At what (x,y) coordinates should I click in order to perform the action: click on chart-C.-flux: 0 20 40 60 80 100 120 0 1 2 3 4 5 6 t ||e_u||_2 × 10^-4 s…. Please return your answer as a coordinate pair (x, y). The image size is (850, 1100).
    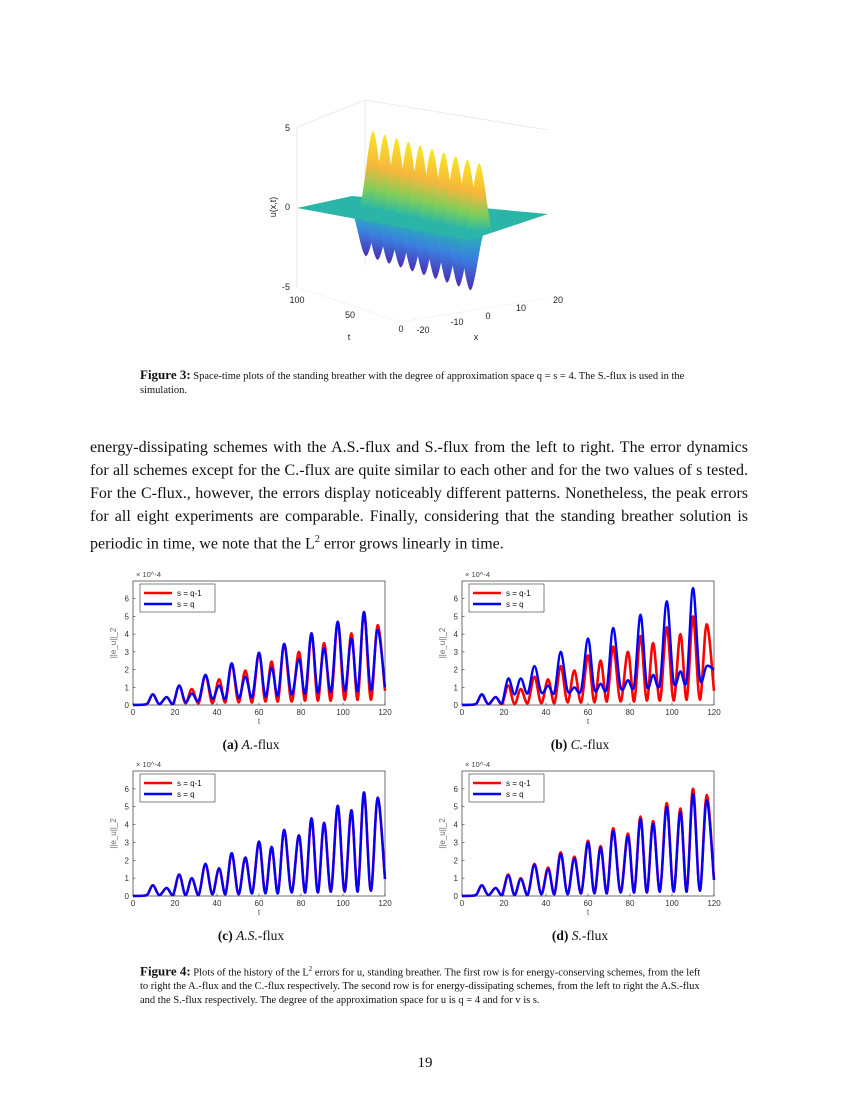
    Looking at the image, I should click on (579, 661).